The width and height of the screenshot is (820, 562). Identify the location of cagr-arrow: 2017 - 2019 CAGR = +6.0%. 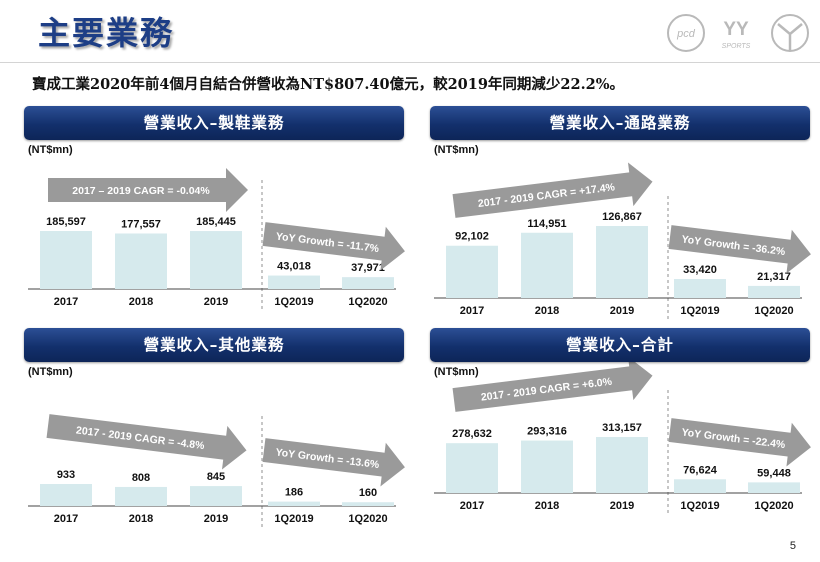
(552, 384).